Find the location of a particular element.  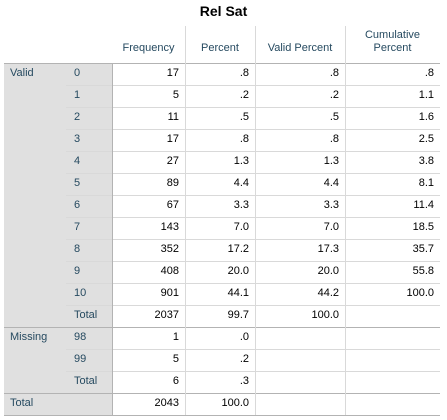

percent-cell: 99.7 is located at coordinates (238, 315).